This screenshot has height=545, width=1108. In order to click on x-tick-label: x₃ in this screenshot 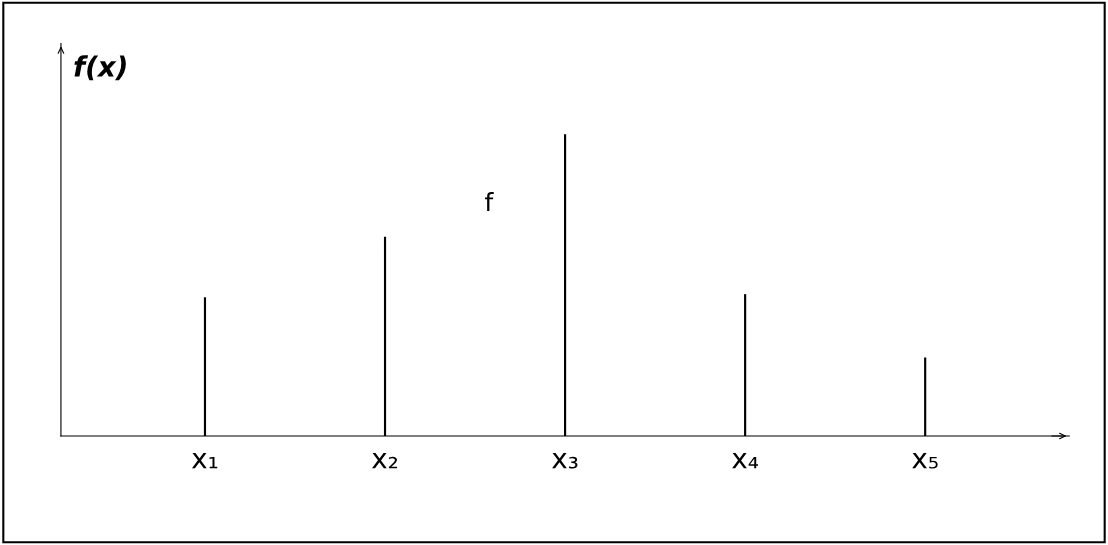, I will do `click(565, 461)`.